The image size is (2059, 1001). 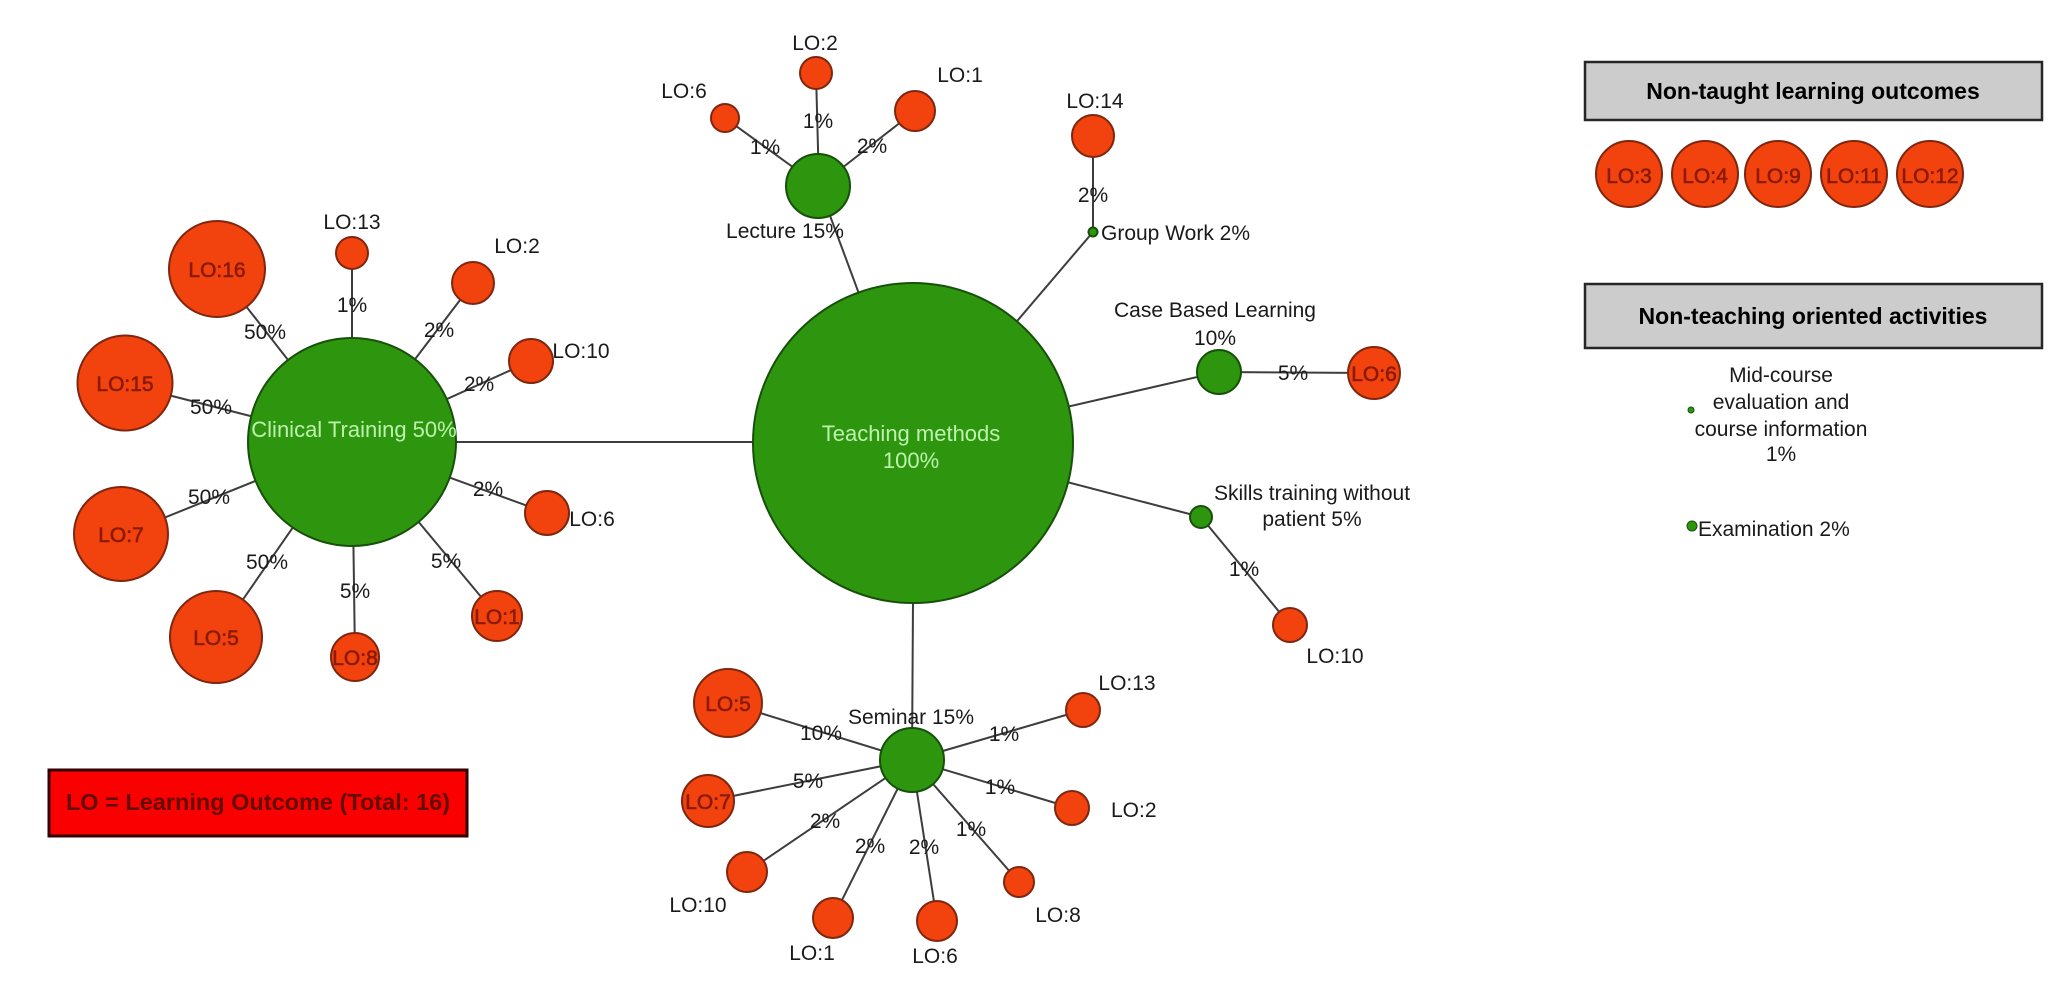 I want to click on svg-text: Case Based Learning, so click(x=1215, y=310).